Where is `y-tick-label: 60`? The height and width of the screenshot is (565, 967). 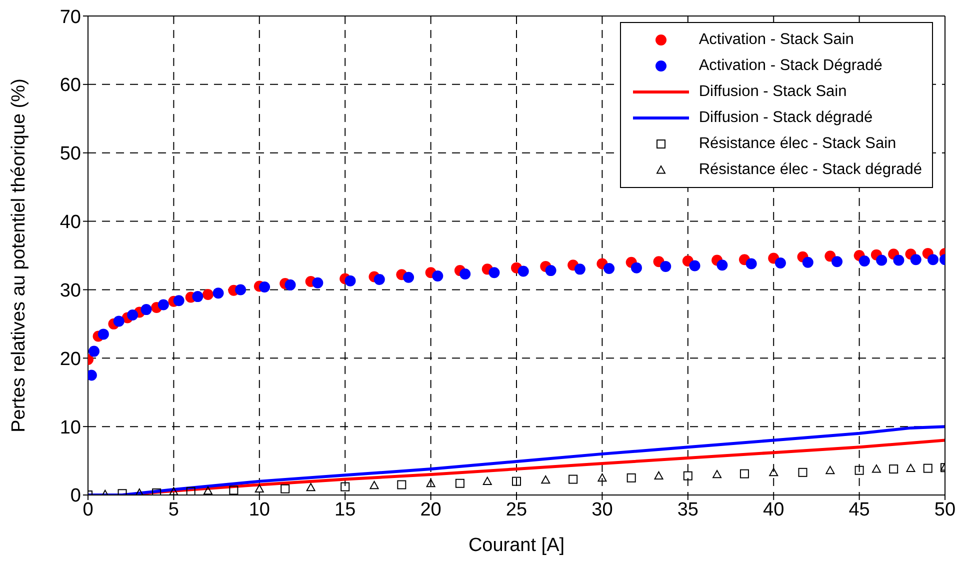 y-tick-label: 60 is located at coordinates (70, 85).